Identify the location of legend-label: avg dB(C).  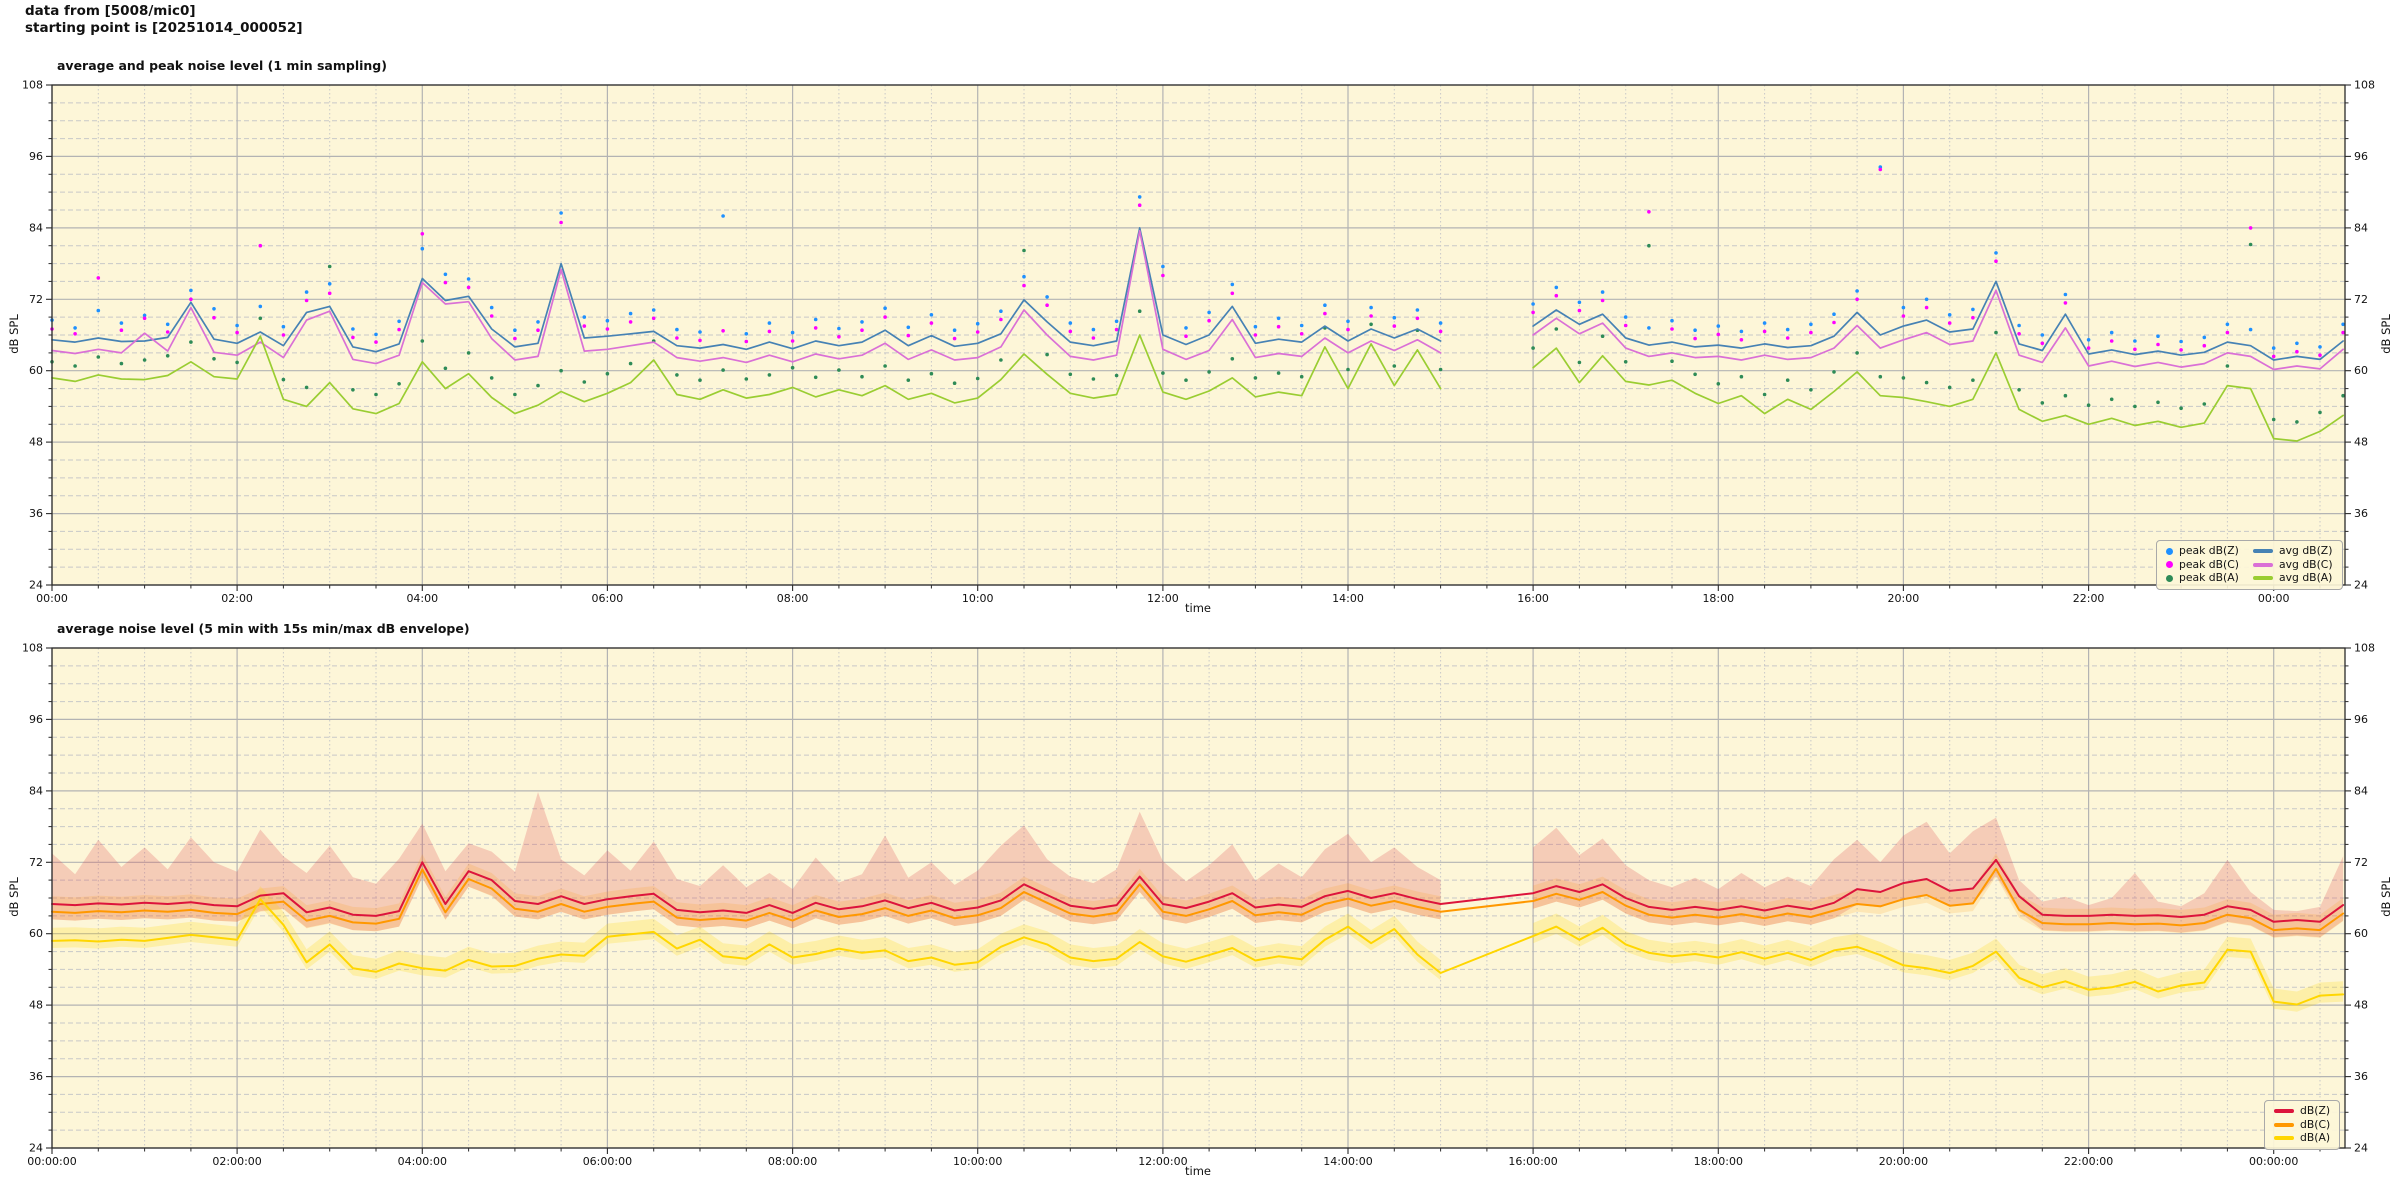
(2306, 564).